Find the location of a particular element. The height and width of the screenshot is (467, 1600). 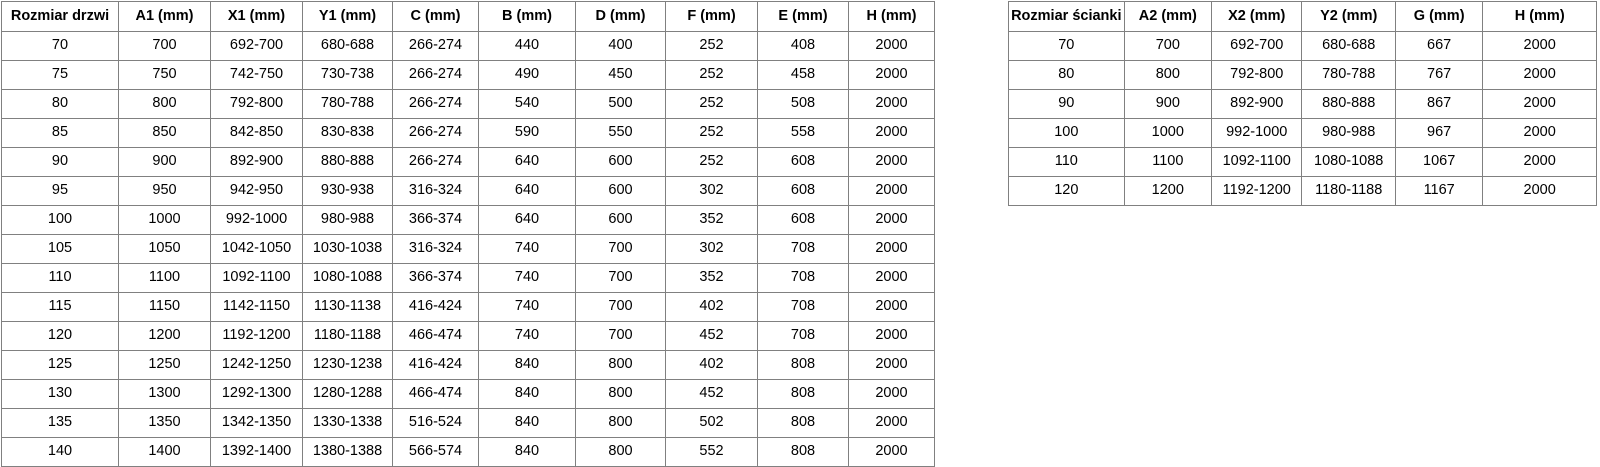

wall-column-header: Y2 (mm) is located at coordinates (1348, 16).